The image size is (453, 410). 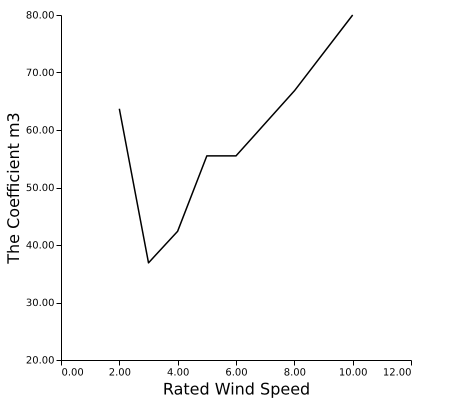 What do you see at coordinates (119, 373) in the screenshot?
I see `x-tick-label: 2.00` at bounding box center [119, 373].